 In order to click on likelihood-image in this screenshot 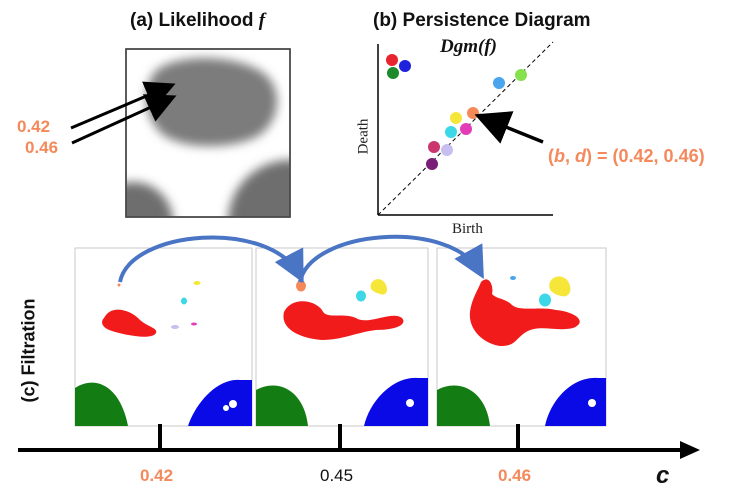, I will do `click(208, 133)`.